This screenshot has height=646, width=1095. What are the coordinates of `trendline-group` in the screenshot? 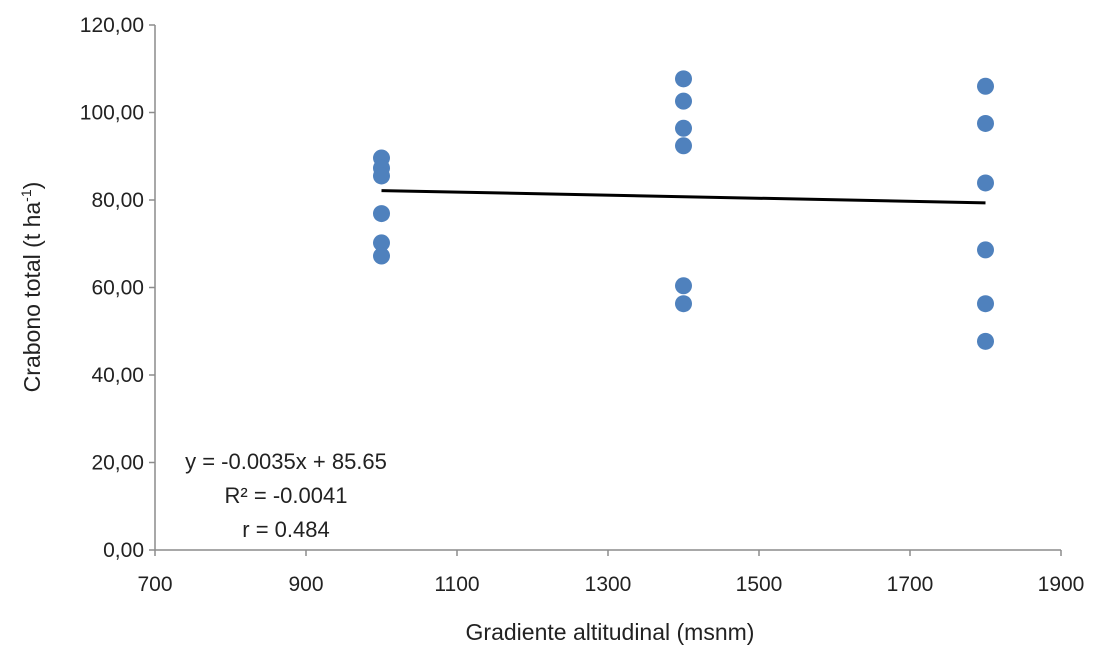 It's located at (683, 197).